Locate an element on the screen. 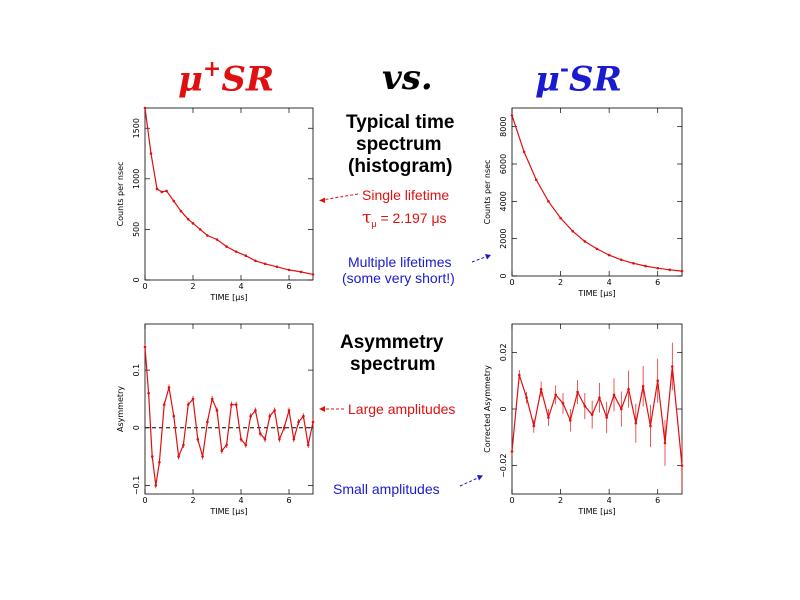 Image resolution: width=800 pixels, height=600 pixels. vs-title: vs. is located at coordinates (407, 78).